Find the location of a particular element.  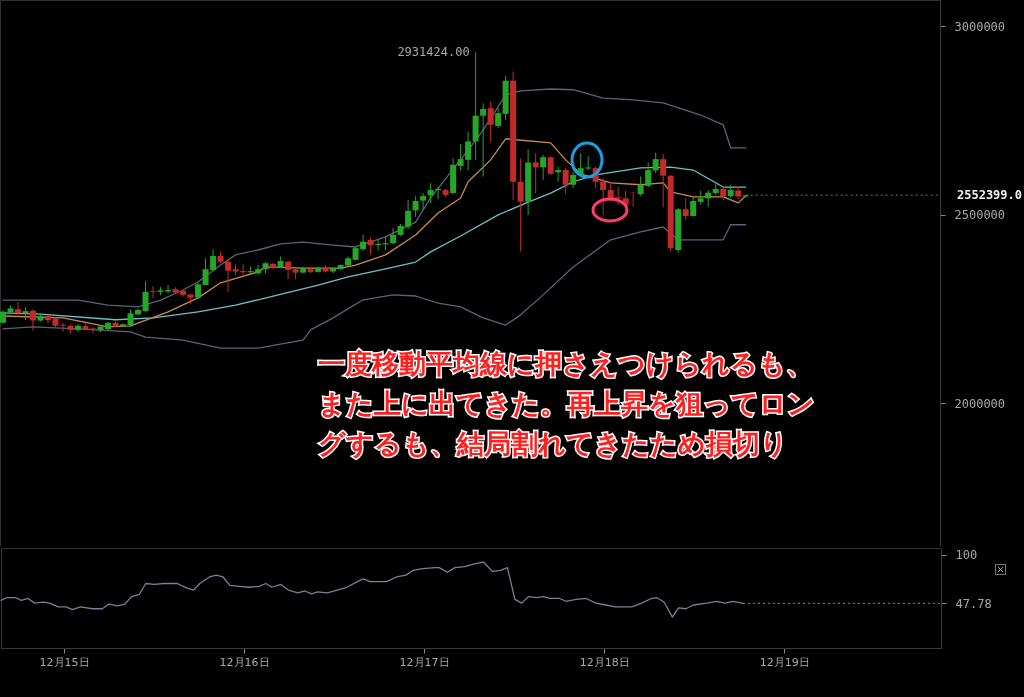

x-tick-label: 12月18日 is located at coordinates (604, 662).